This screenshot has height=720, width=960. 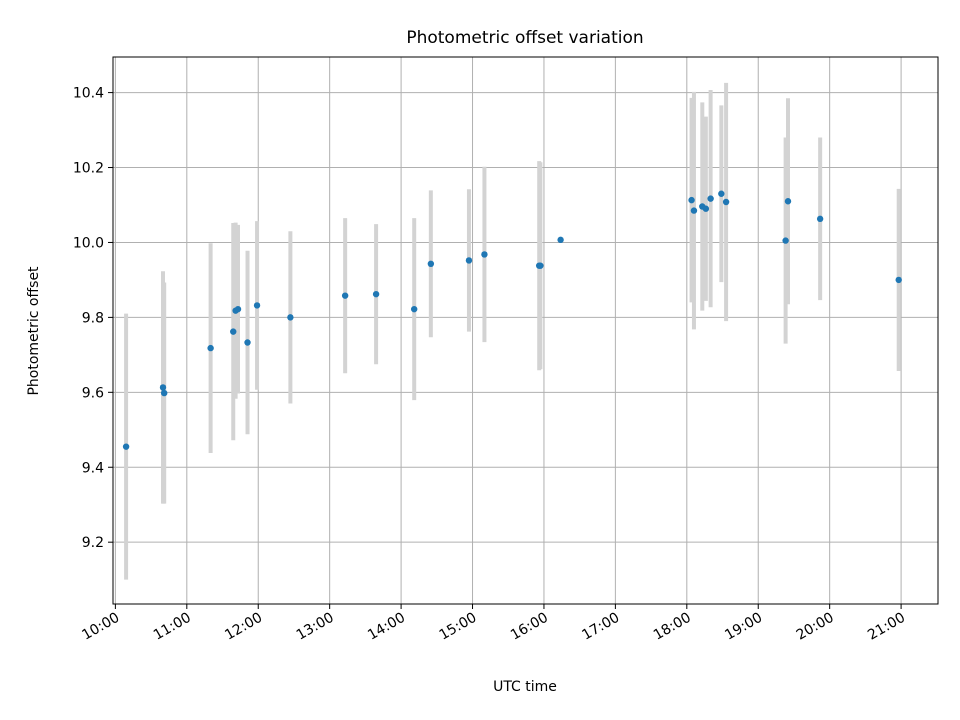 What do you see at coordinates (34, 331) in the screenshot?
I see `y-axis-label: Photometric offset` at bounding box center [34, 331].